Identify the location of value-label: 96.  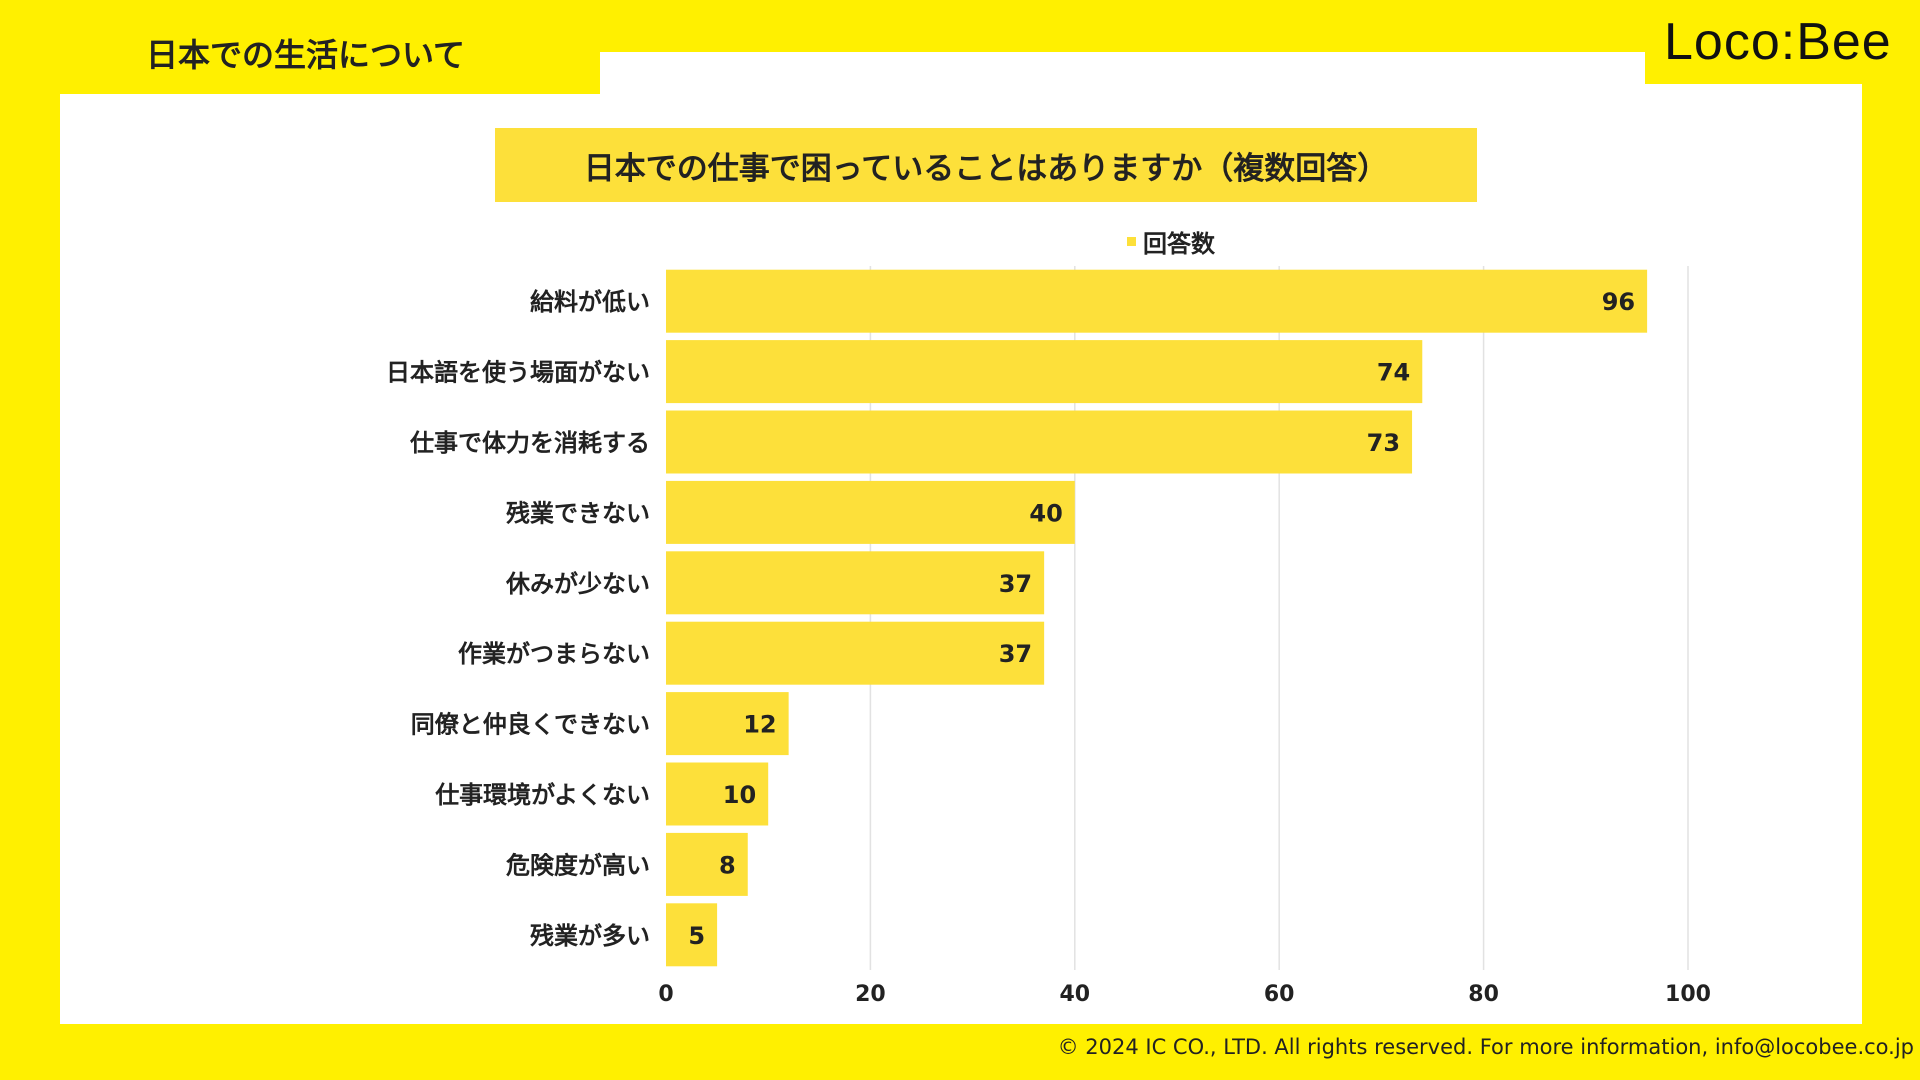
(1618, 302).